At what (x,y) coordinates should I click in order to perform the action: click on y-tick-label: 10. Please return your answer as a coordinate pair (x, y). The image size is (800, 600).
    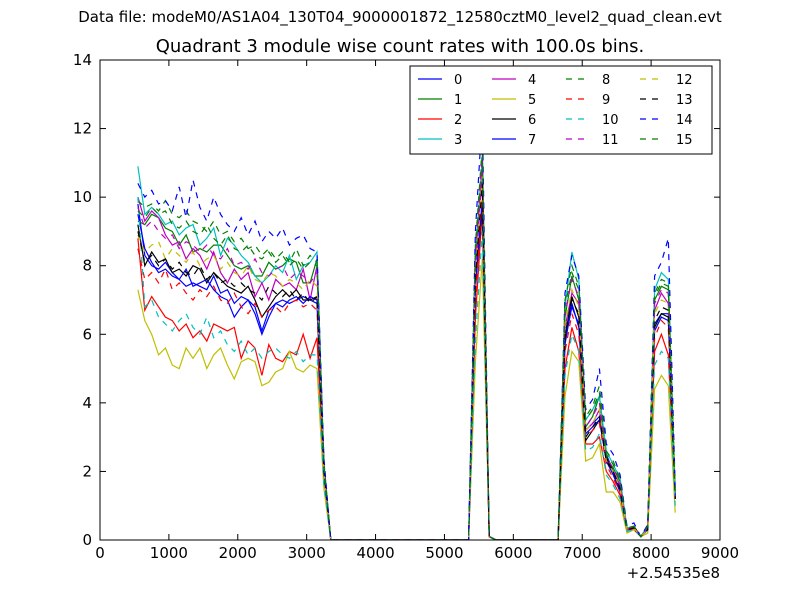
    Looking at the image, I should click on (82, 197).